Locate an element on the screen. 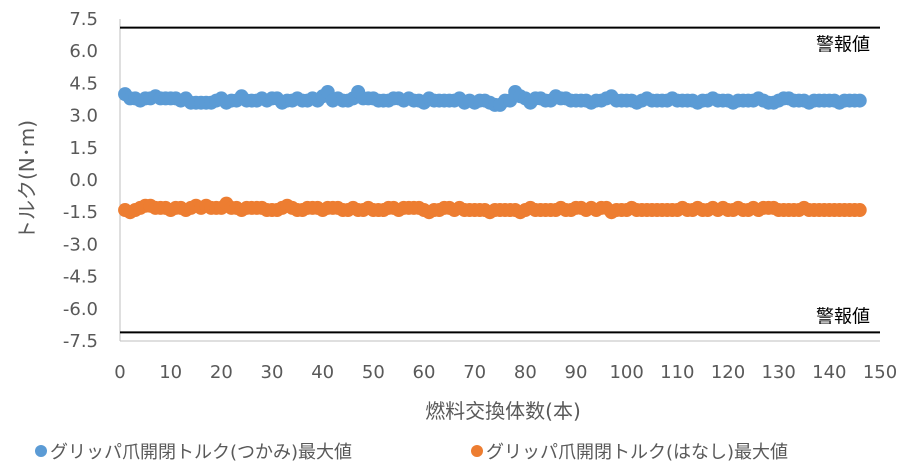 The width and height of the screenshot is (920, 465). x-axis-title: 燃料交換体数(本) is located at coordinates (503, 411).